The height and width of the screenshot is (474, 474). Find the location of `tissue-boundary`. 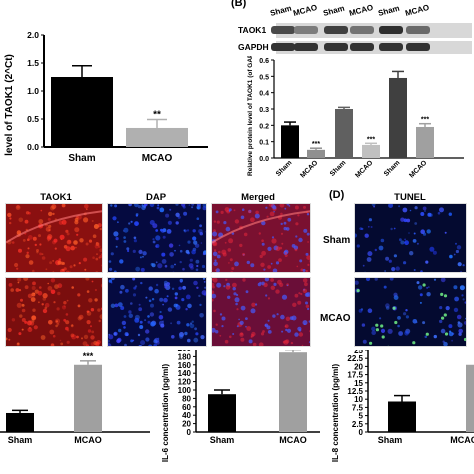

tissue-boundary is located at coordinates (54, 227).